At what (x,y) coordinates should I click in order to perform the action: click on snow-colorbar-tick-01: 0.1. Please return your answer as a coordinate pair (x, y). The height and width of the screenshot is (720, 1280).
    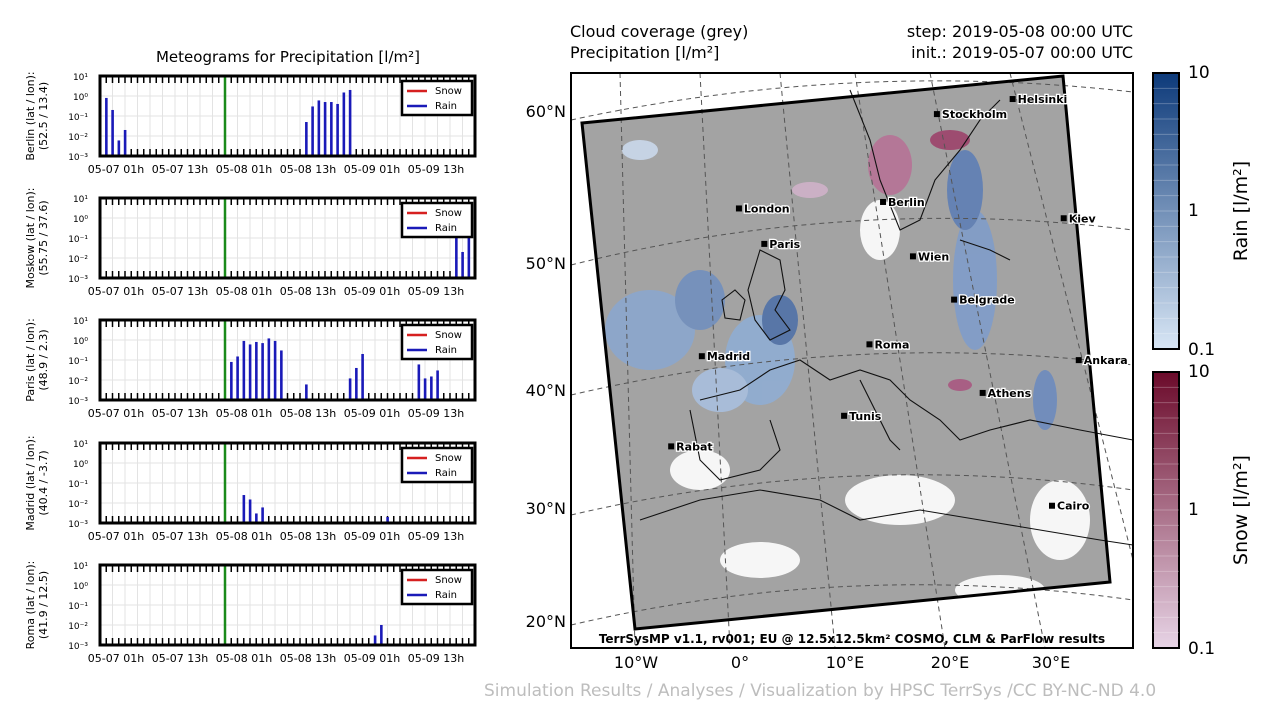
    Looking at the image, I should click on (1201, 649).